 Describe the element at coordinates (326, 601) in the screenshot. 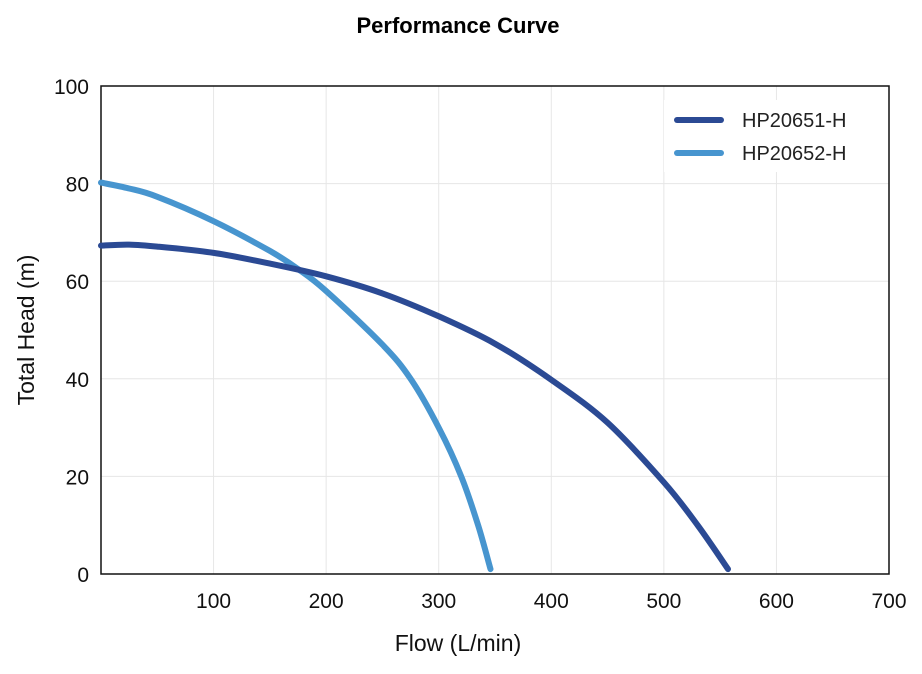

I see `x-tick-label: 200` at that location.